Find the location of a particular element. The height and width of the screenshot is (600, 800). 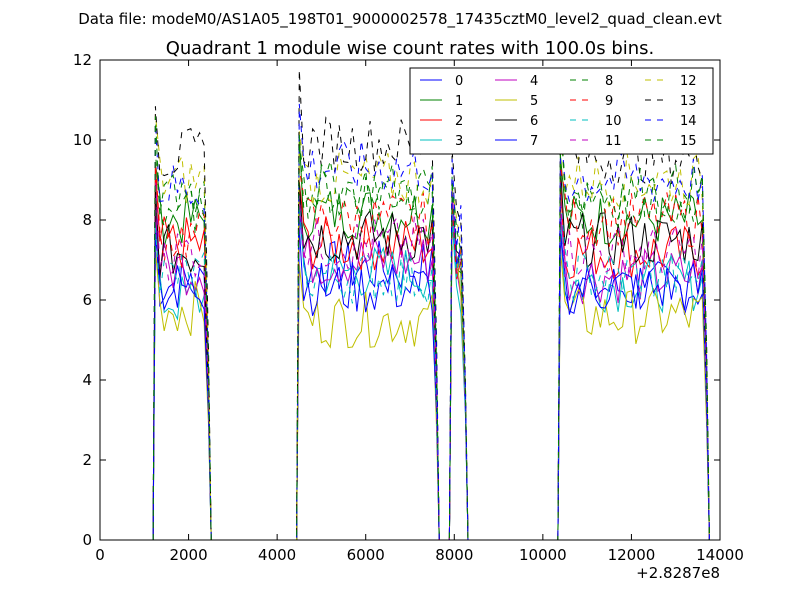

y-tick-label: 10 is located at coordinates (82, 140).